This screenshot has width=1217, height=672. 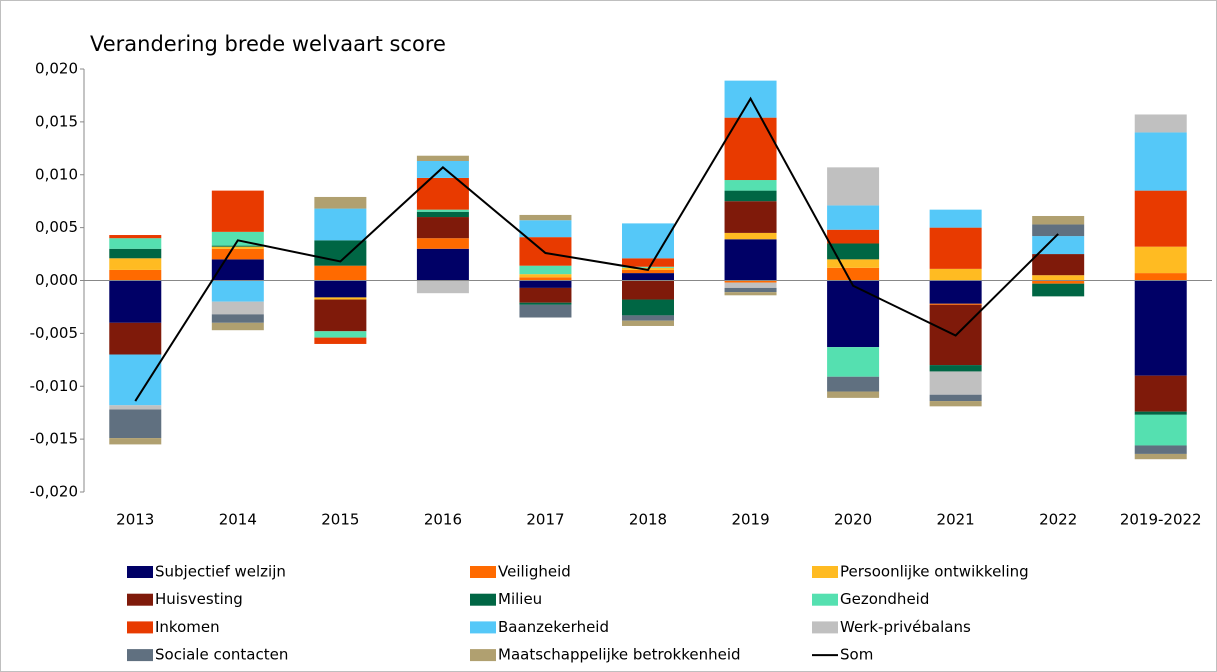 I want to click on x-tick-label: 2020, so click(x=853, y=520).